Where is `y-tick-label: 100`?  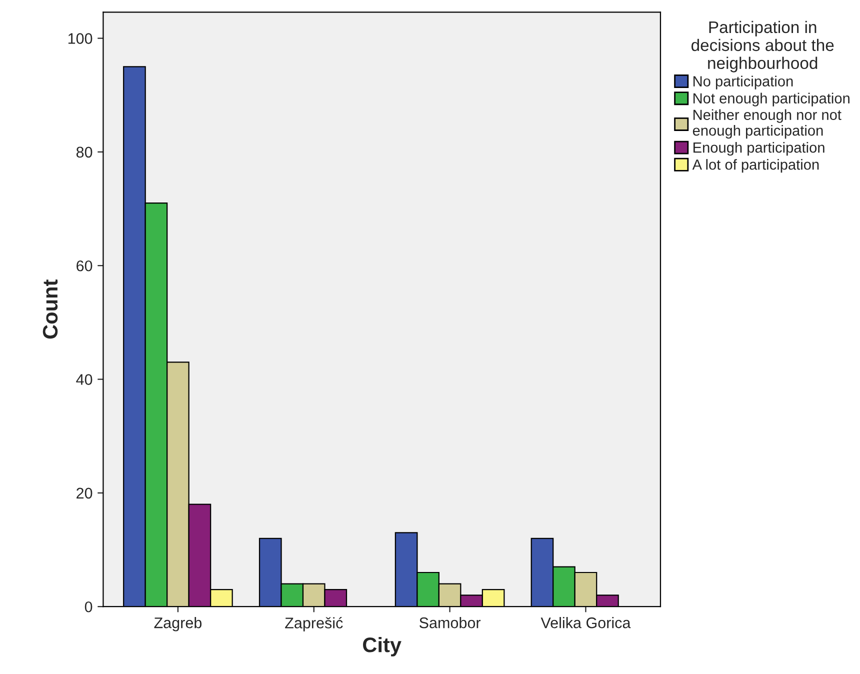 y-tick-label: 100 is located at coordinates (80, 38).